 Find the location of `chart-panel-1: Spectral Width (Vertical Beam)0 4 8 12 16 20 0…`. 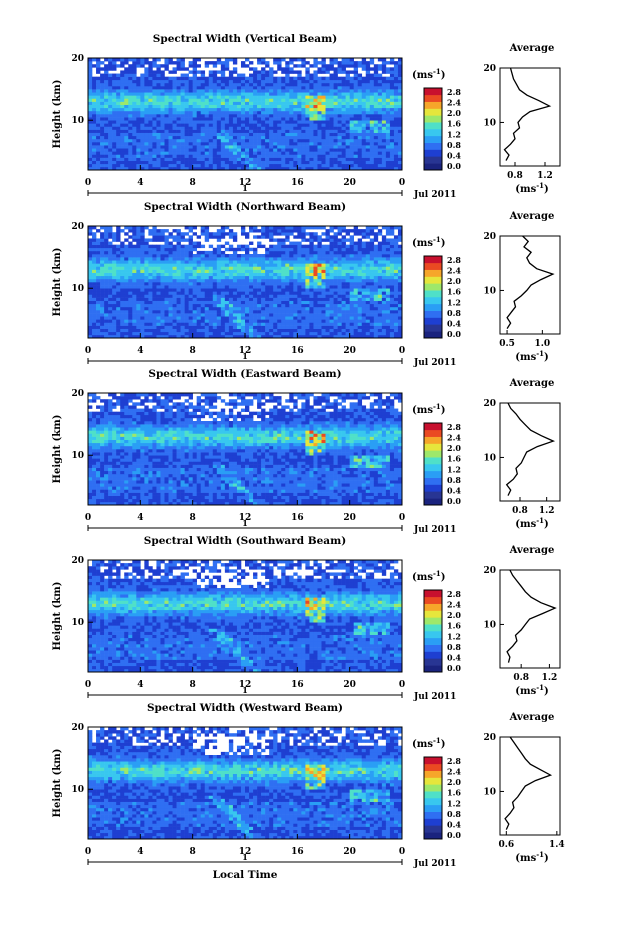

chart-panel-1: Spectral Width (Vertical Beam)0 4 8 12 16 20 0… is located at coordinates (306, 116).